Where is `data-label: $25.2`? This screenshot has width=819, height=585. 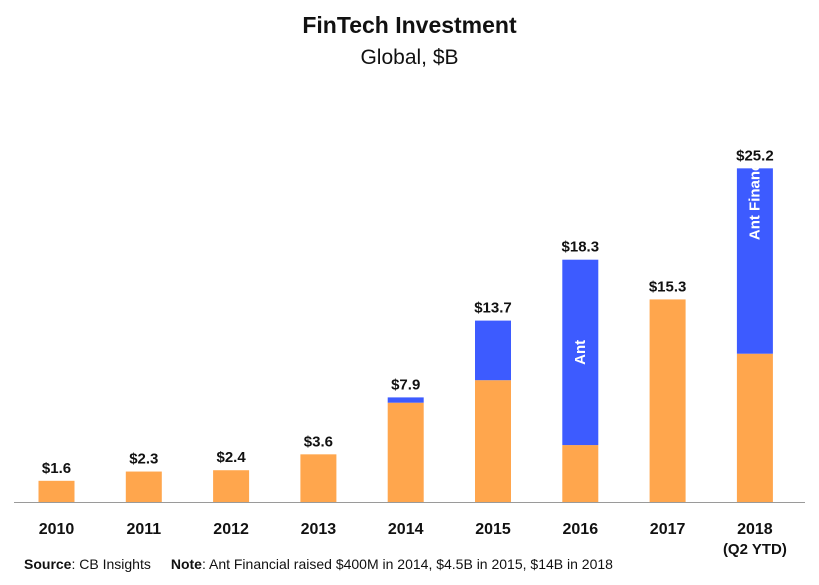
data-label: $25.2 is located at coordinates (755, 155).